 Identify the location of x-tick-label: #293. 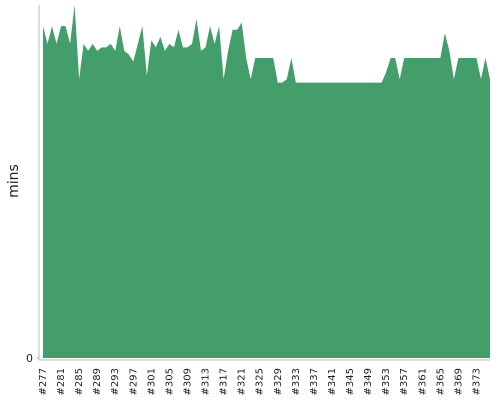
(115, 381).